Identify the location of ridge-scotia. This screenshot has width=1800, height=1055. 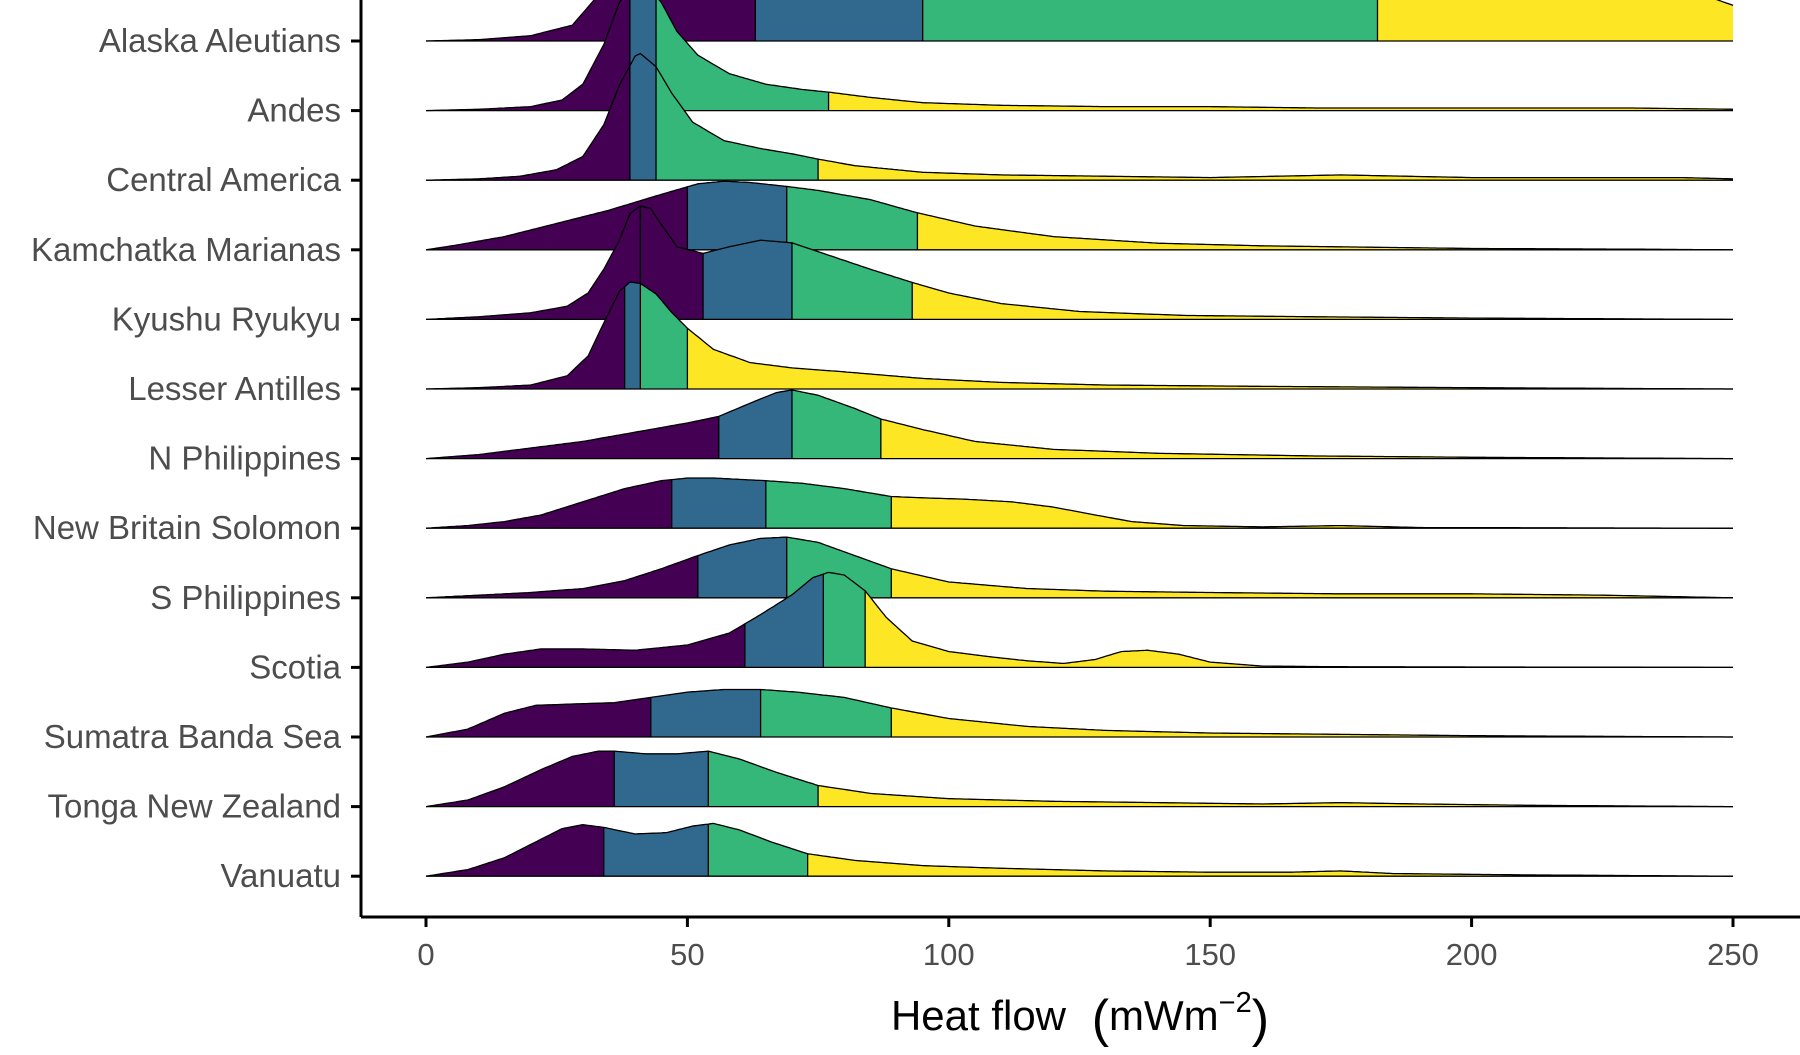
(1079, 620).